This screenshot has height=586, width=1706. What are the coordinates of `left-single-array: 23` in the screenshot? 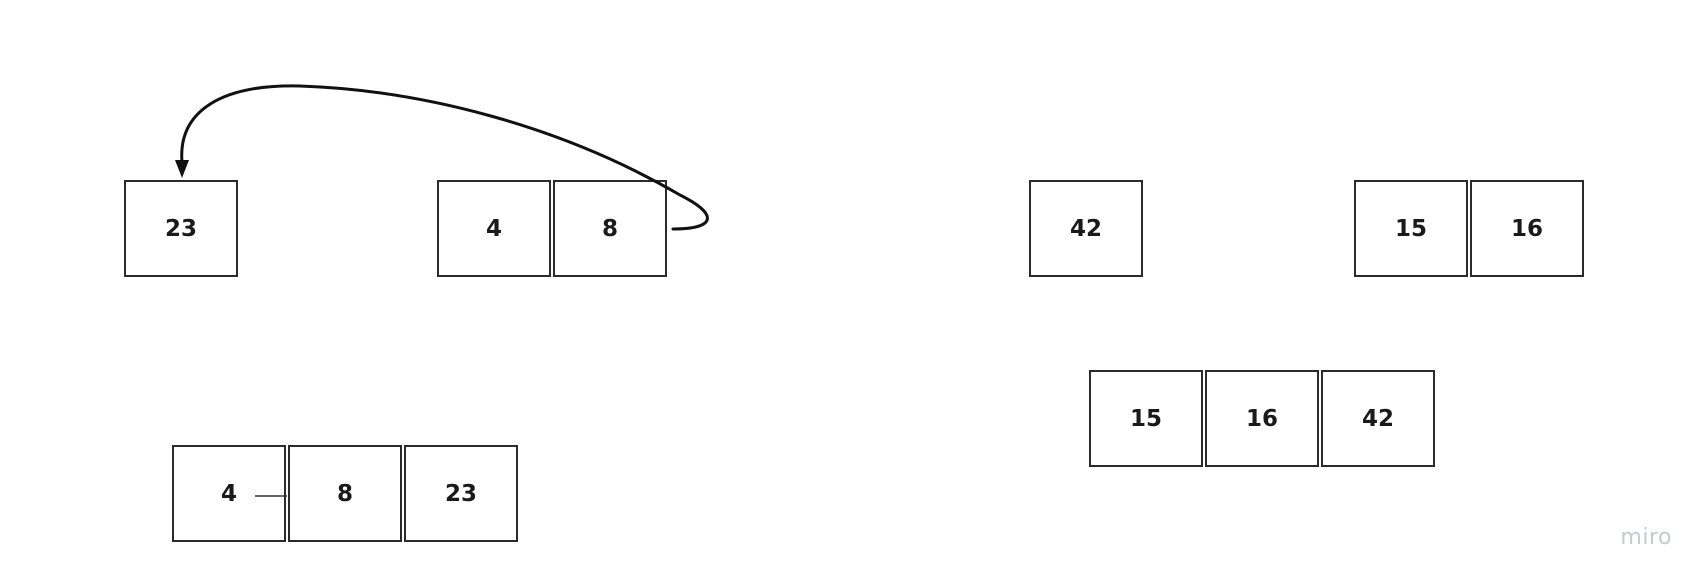 It's located at (181, 228).